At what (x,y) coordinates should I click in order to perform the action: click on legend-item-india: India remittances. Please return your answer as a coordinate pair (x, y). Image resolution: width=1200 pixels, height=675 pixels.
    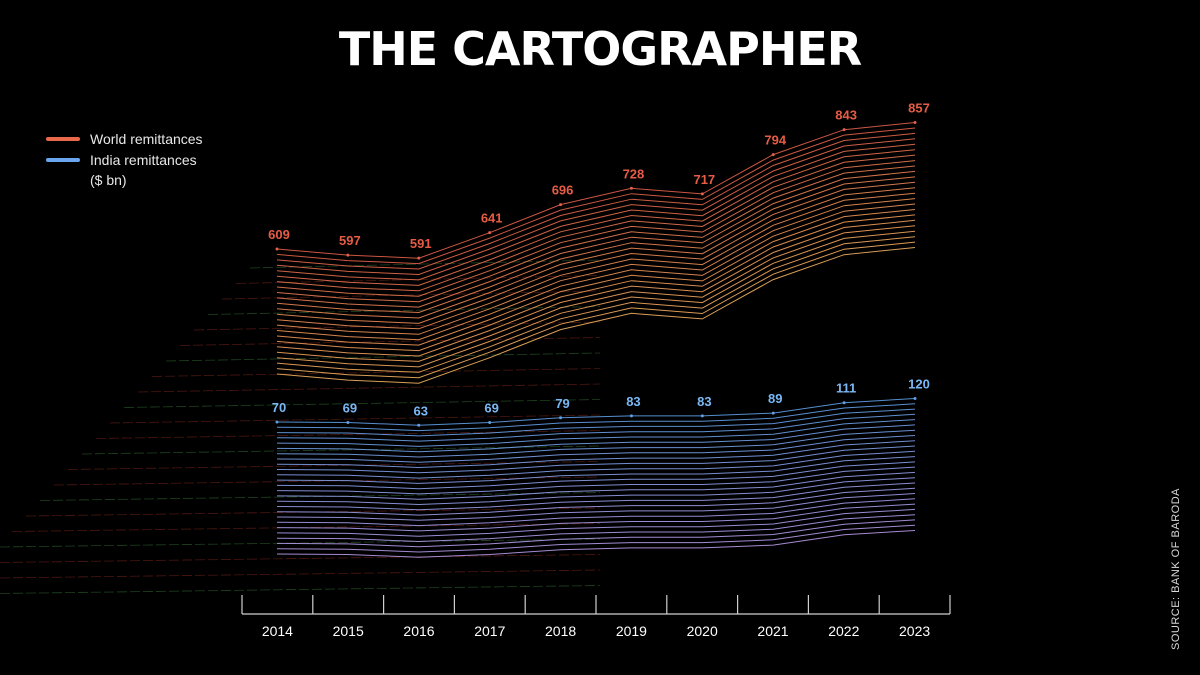
    Looking at the image, I should click on (124, 159).